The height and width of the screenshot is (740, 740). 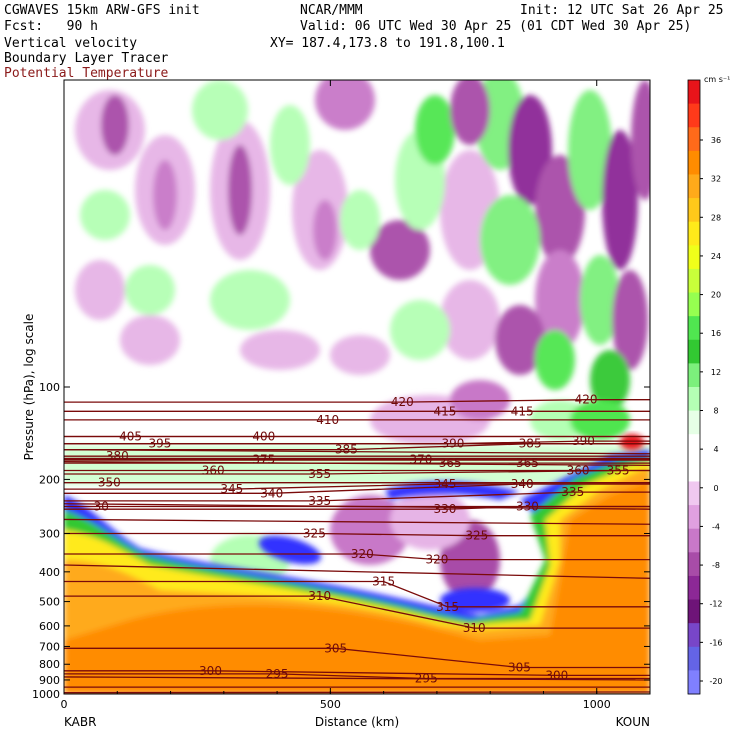 I want to click on field-label-boundary-layer-tracer: Boundary Layer Tracer, so click(x=86, y=58).